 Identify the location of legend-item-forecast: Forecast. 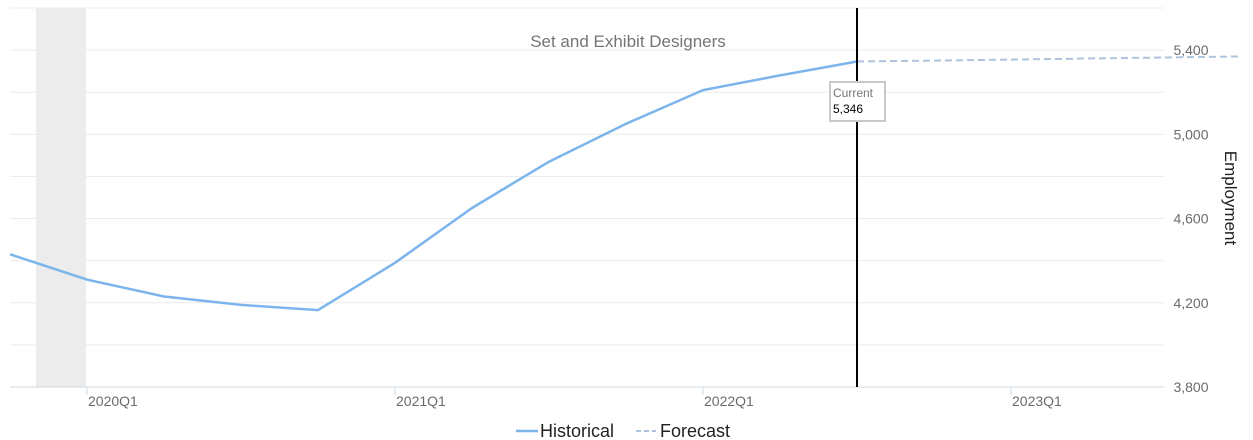
(683, 430).